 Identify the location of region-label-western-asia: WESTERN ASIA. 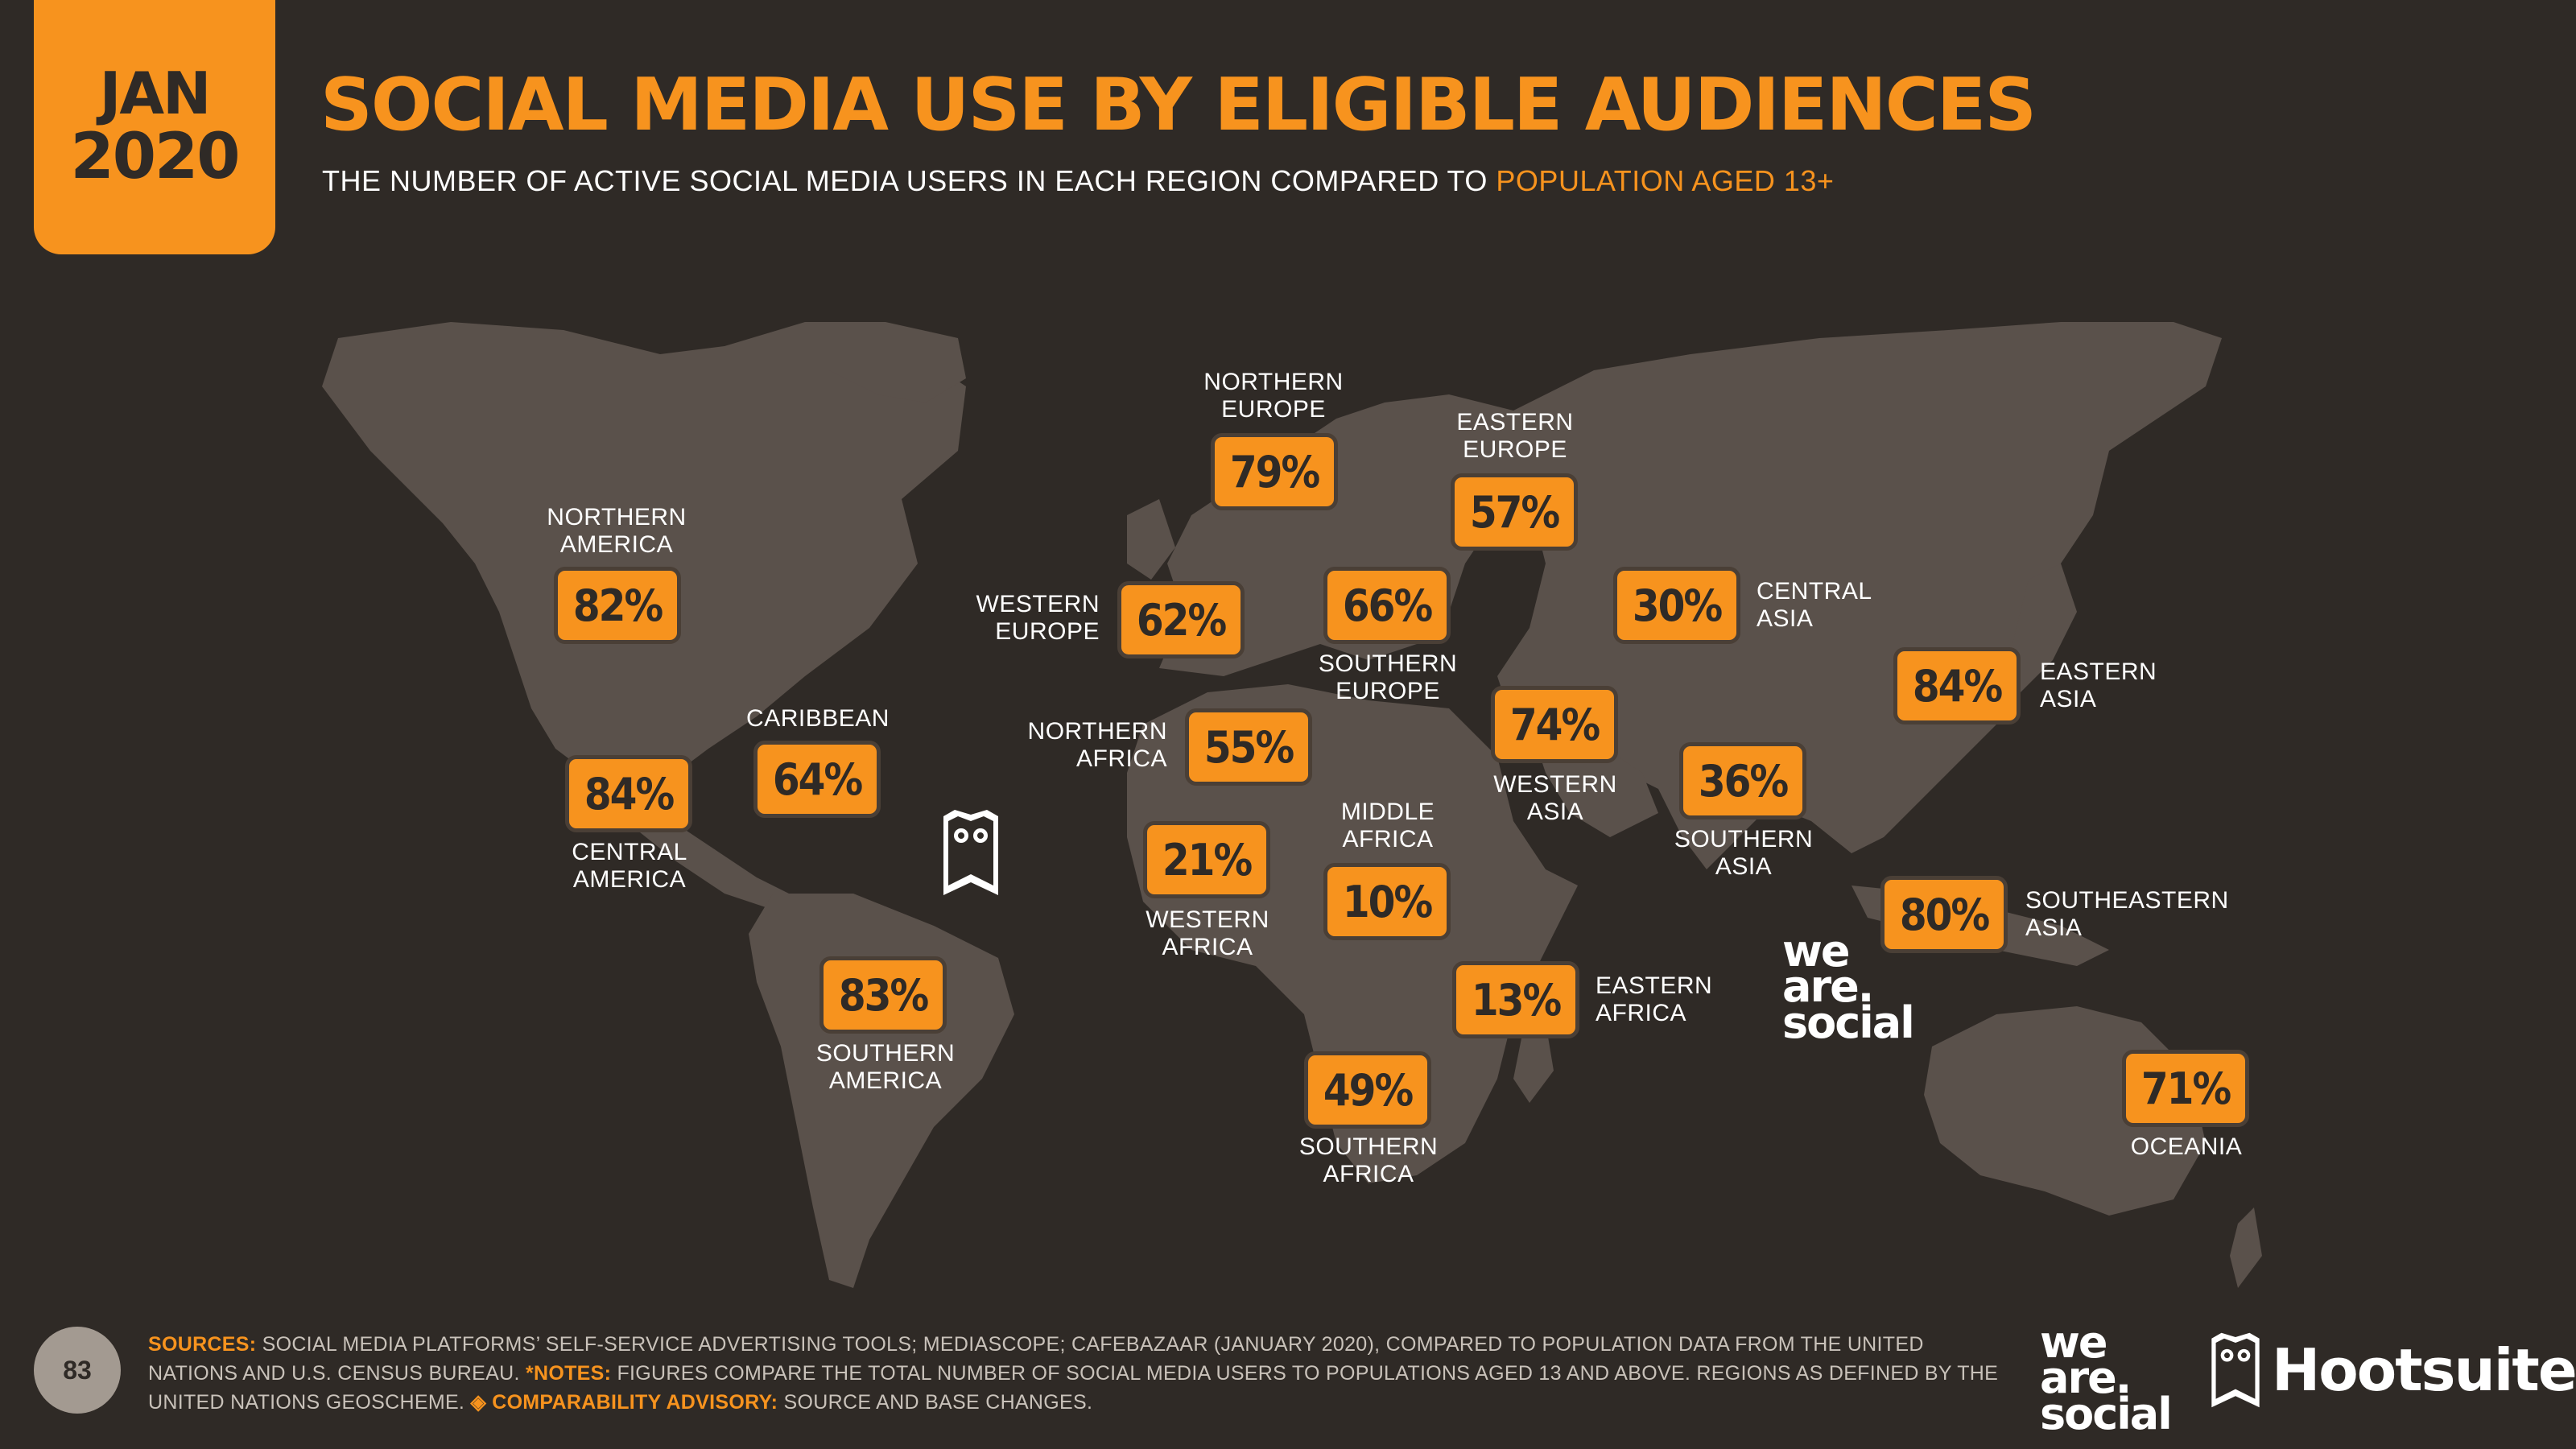
(1555, 798).